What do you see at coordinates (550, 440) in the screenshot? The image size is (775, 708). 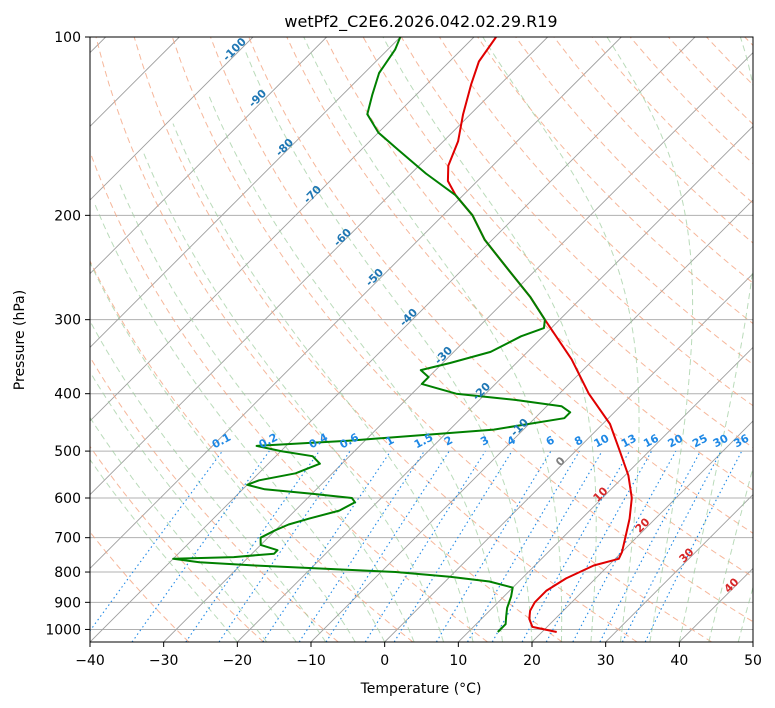 I see `mixing-ratio-label: 6` at bounding box center [550, 440].